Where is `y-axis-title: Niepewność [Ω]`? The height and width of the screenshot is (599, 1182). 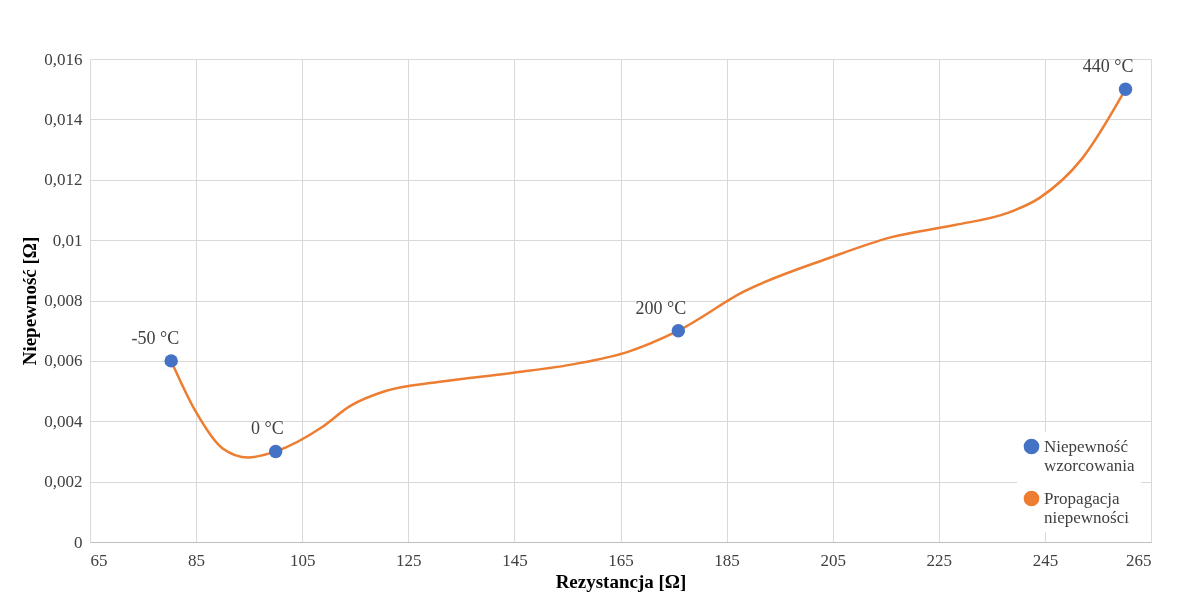 y-axis-title: Niepewność [Ω] is located at coordinates (30, 301).